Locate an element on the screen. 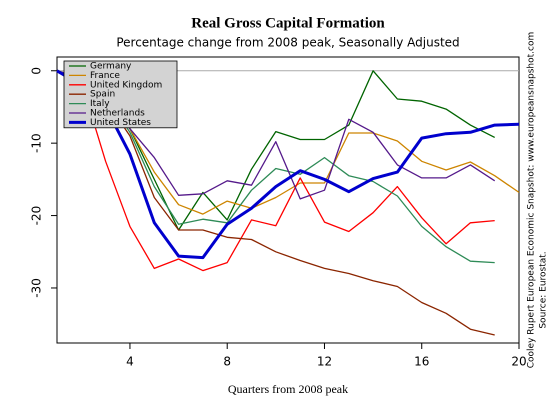 This screenshot has width=550, height=413. y-tick-label: -10 is located at coordinates (37, 143).